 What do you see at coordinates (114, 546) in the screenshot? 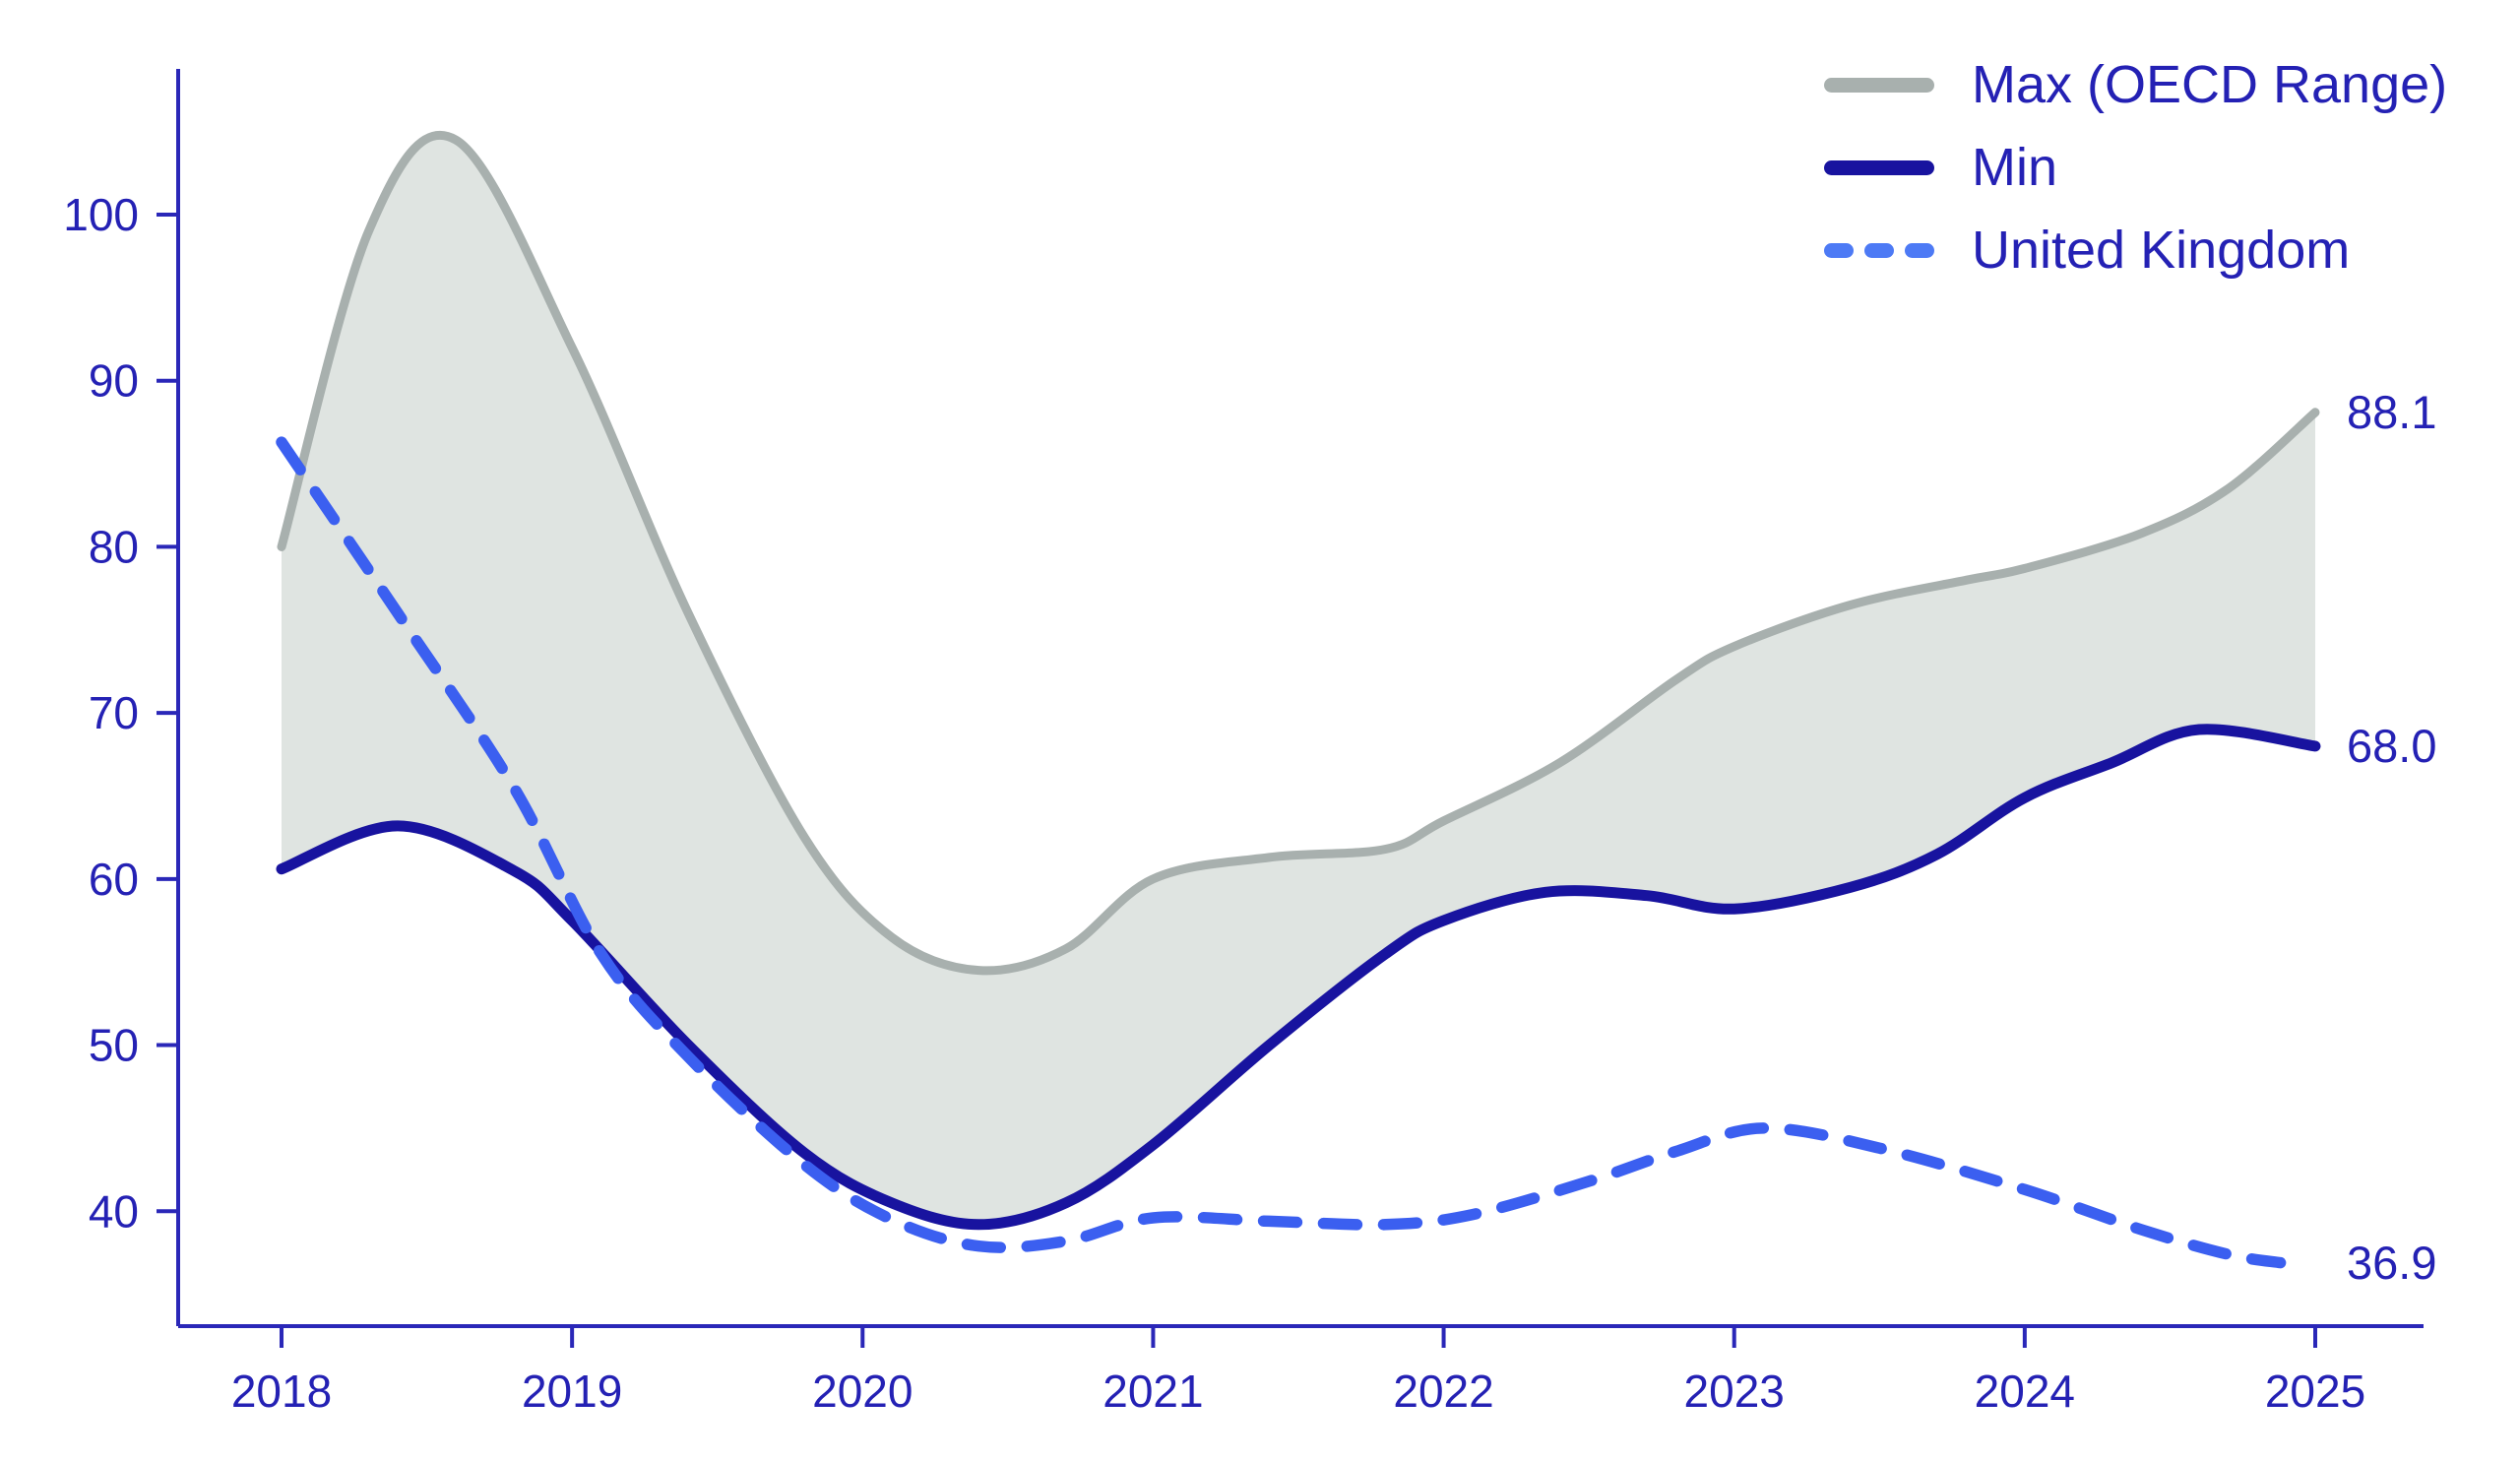
I see `y-tick-label: 80` at bounding box center [114, 546].